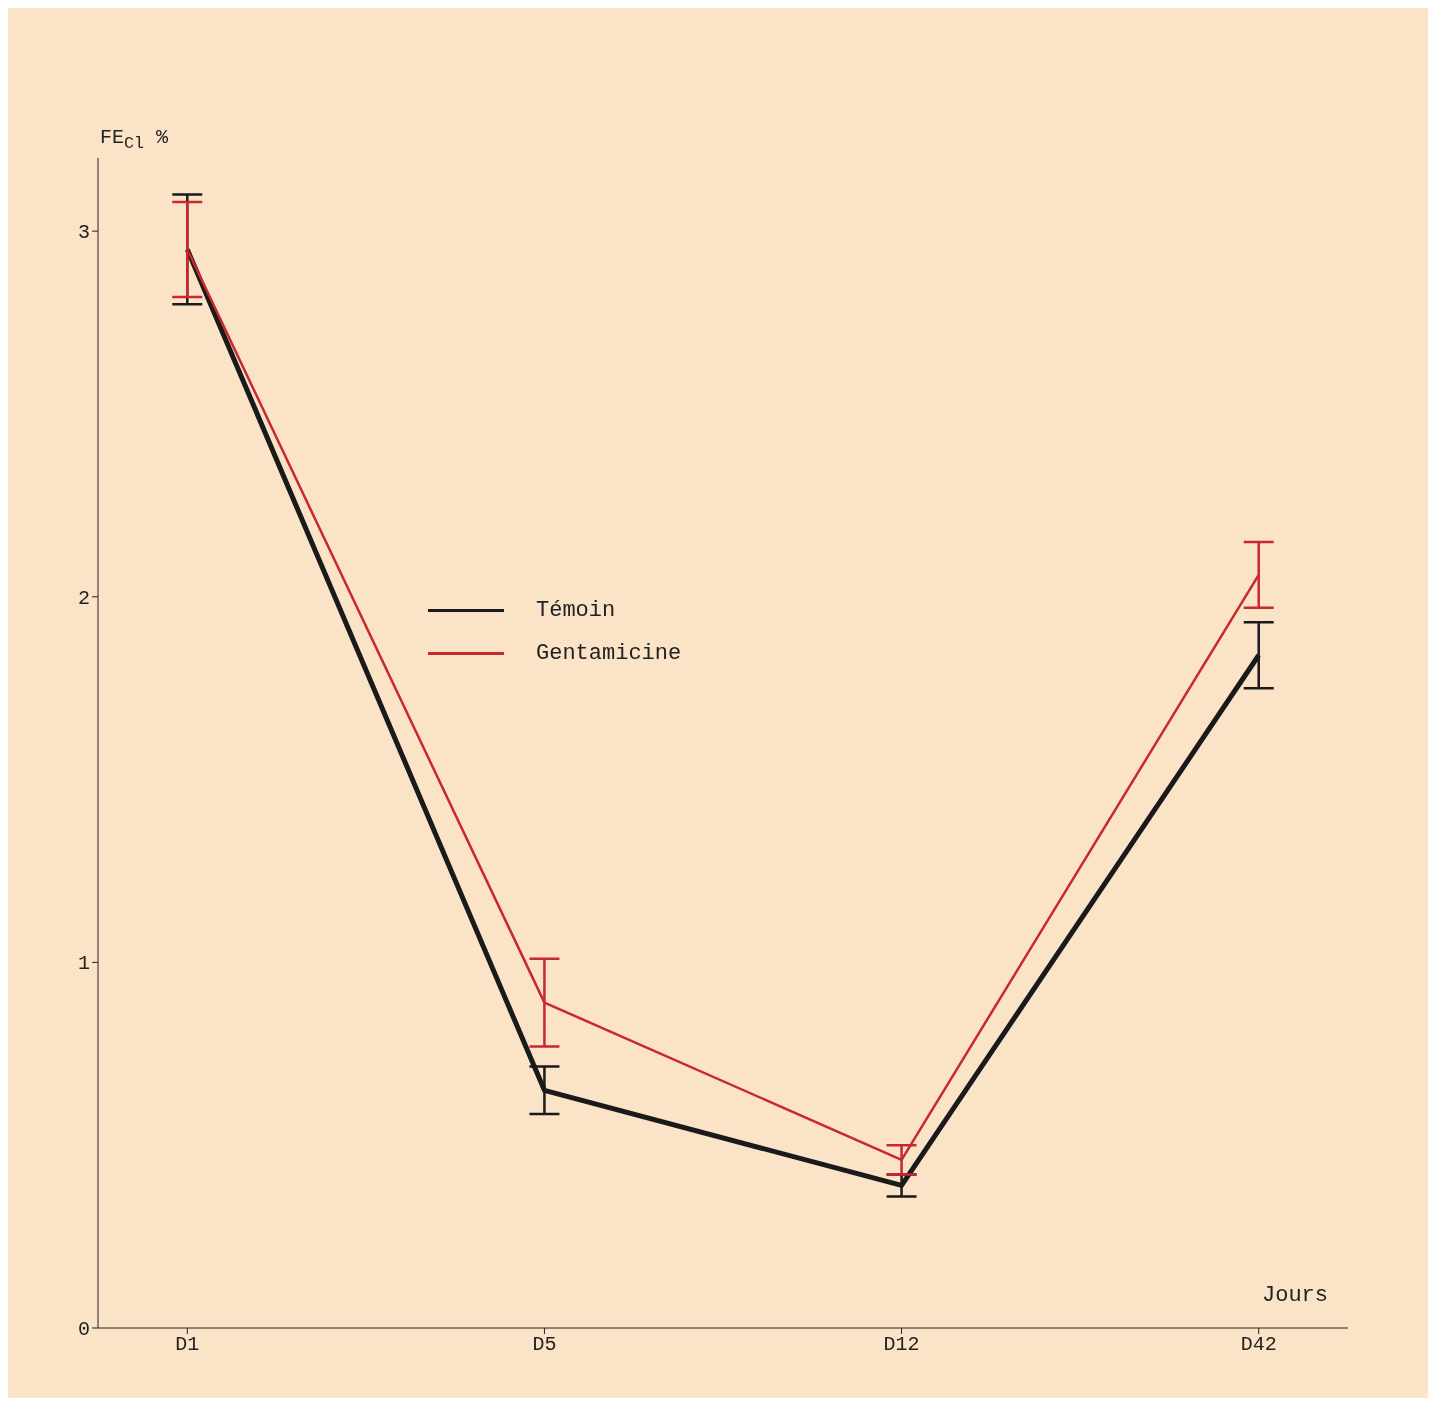 The width and height of the screenshot is (1446, 1419). I want to click on x-tick-label: D12, so click(901, 1345).